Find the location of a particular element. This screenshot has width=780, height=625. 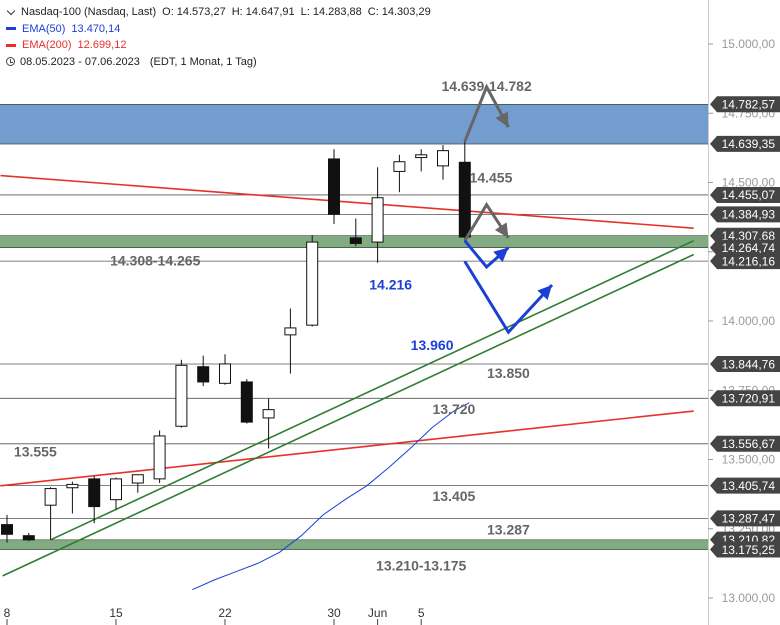

instrument-name: Nasdaq-100 (Nasdaq, Last) is located at coordinates (89, 12).